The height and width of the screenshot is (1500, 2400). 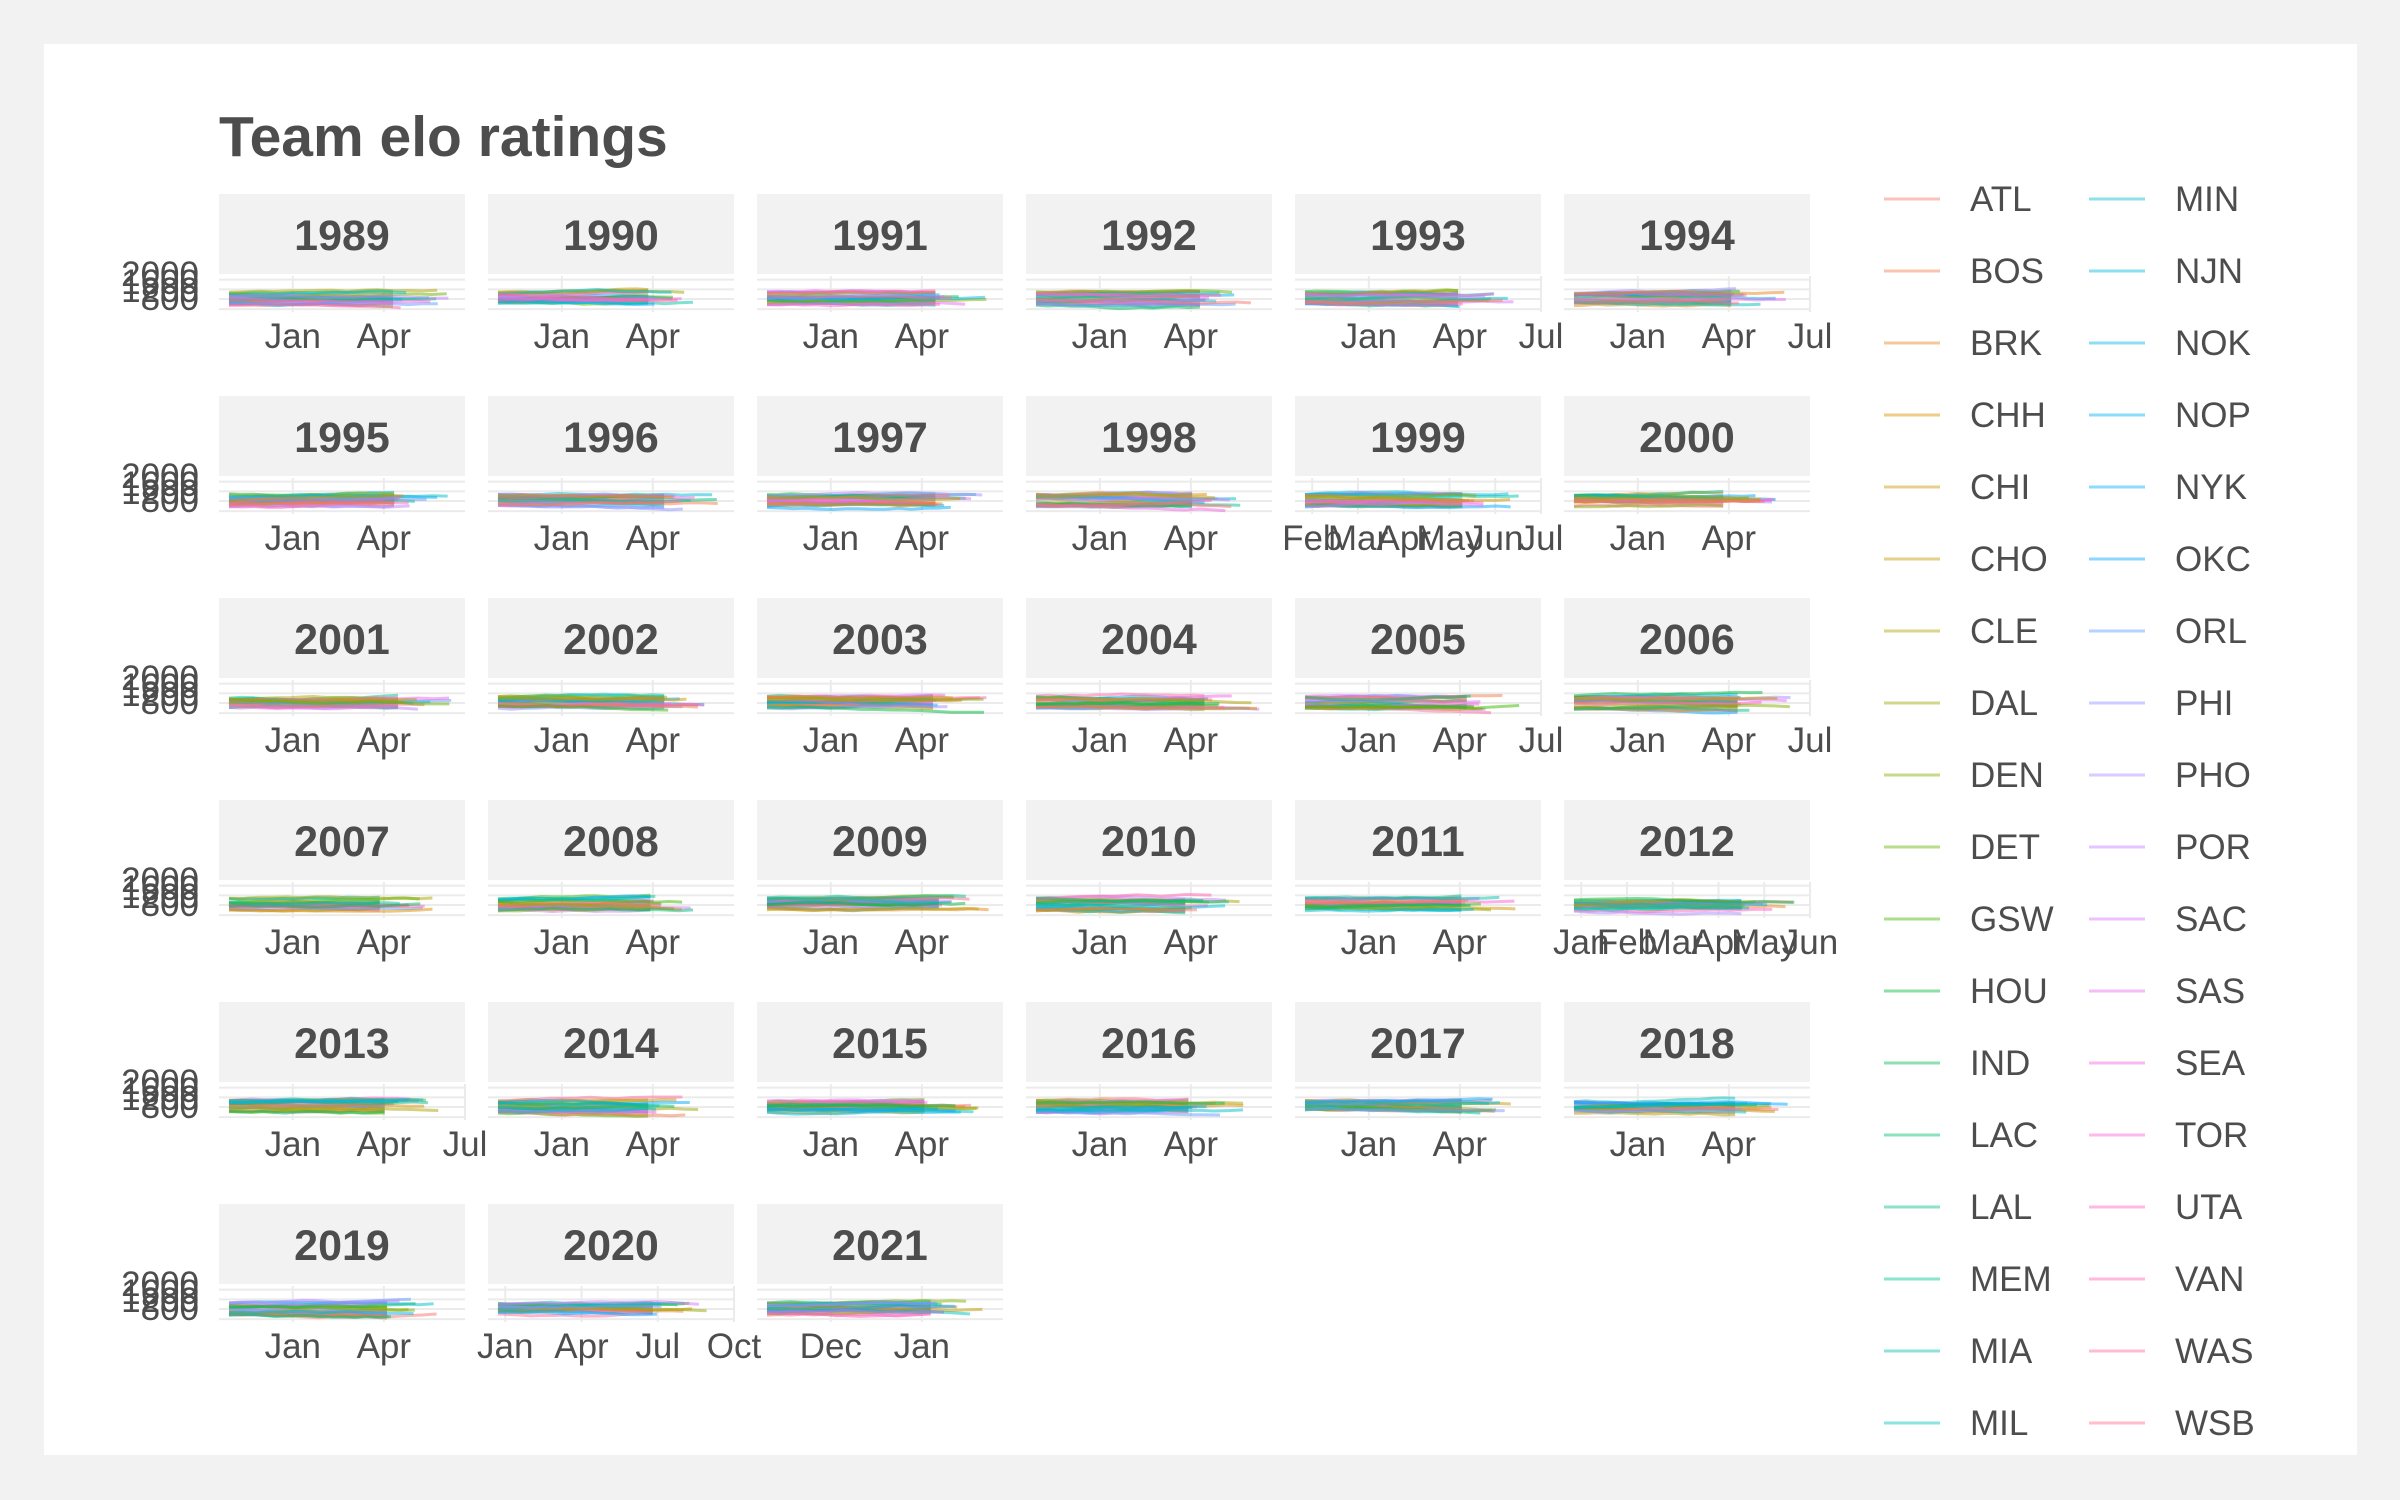 I want to click on legend-label: POR, so click(x=2213, y=847).